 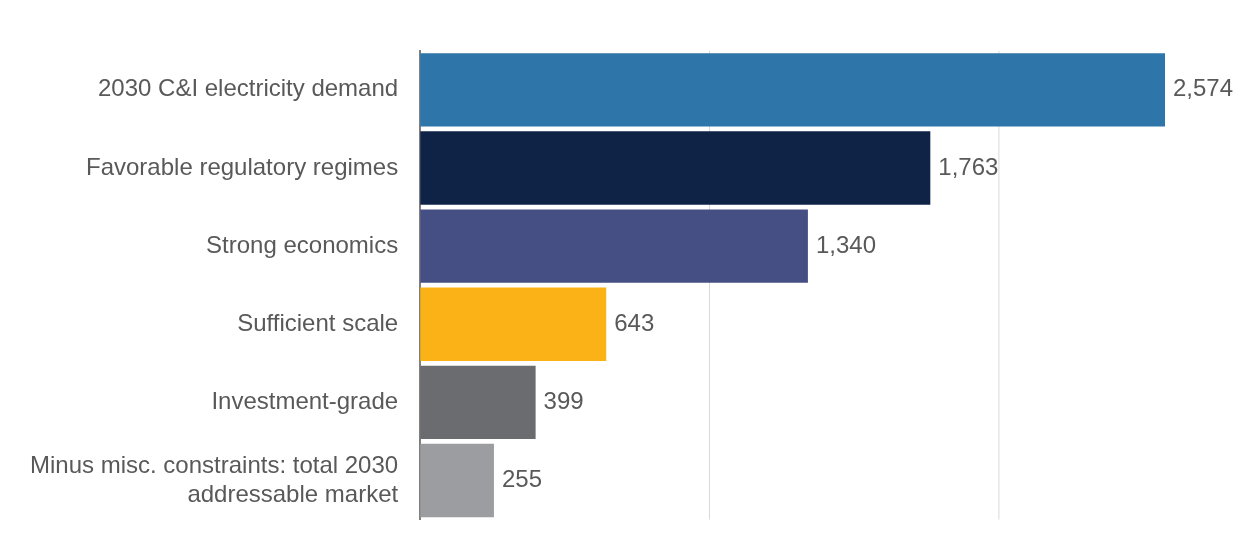 What do you see at coordinates (1203, 88) in the screenshot?
I see `data-label: 2,574` at bounding box center [1203, 88].